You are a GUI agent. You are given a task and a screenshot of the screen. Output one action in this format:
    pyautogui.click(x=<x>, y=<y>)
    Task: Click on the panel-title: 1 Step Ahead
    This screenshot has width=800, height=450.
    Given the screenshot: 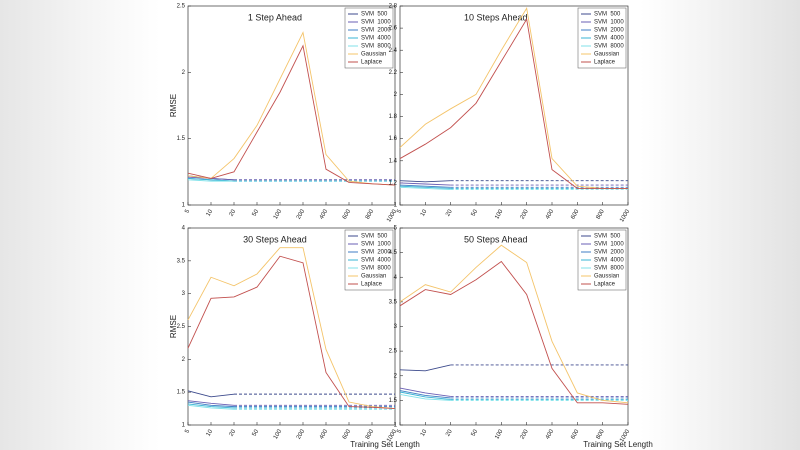 What is the action you would take?
    pyautogui.click(x=275, y=17)
    